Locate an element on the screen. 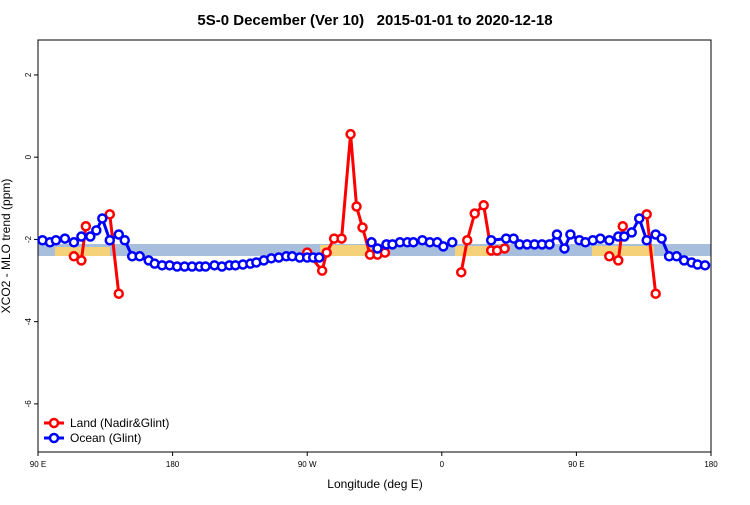 The width and height of the screenshot is (750, 505). series is located at coordinates (374, 242).